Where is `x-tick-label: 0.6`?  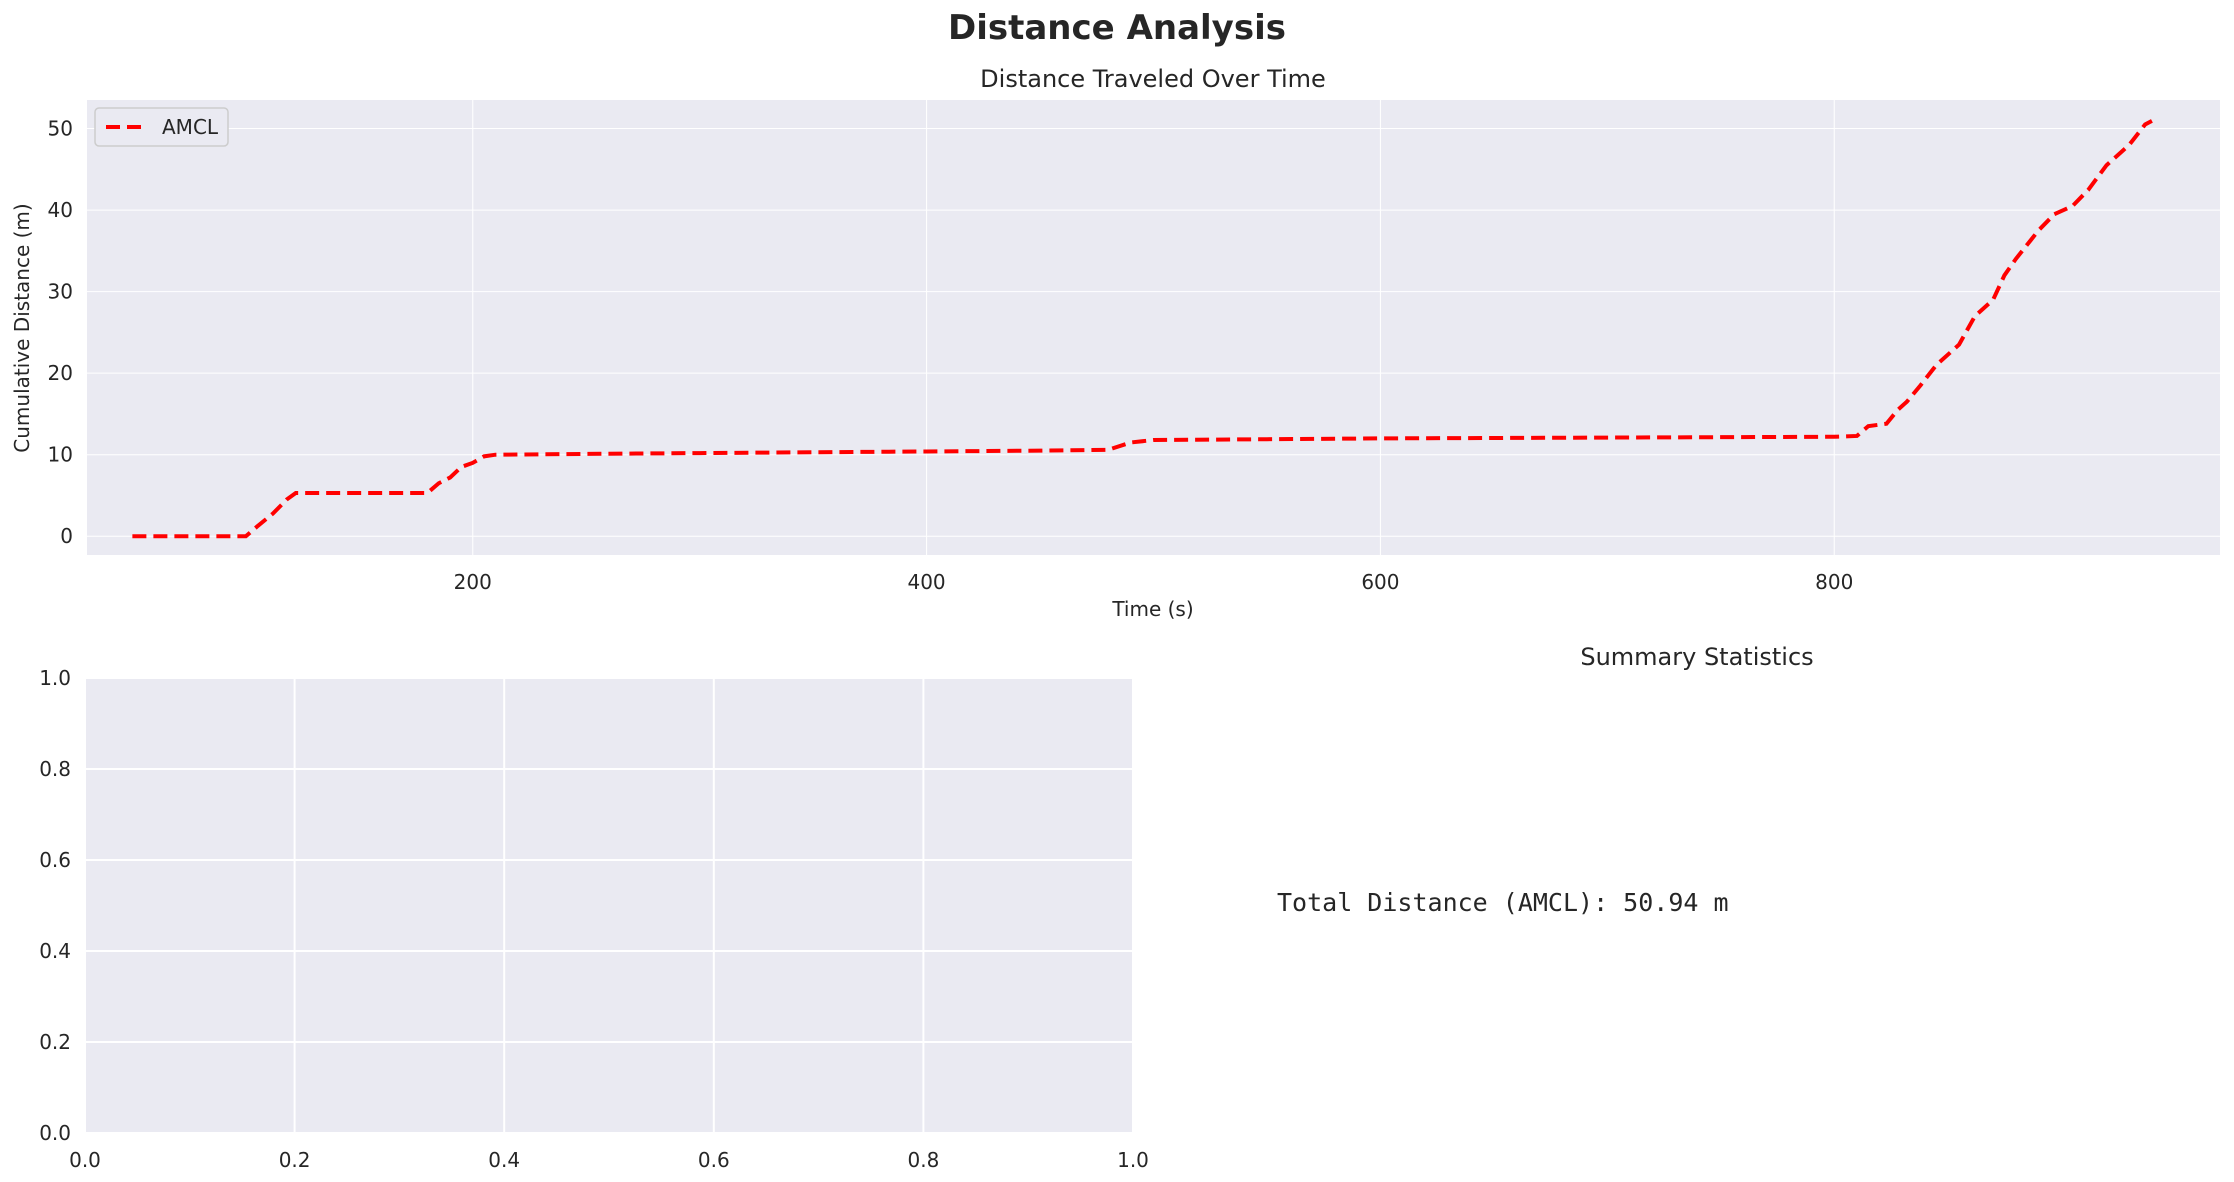 x-tick-label: 0.6 is located at coordinates (714, 1160).